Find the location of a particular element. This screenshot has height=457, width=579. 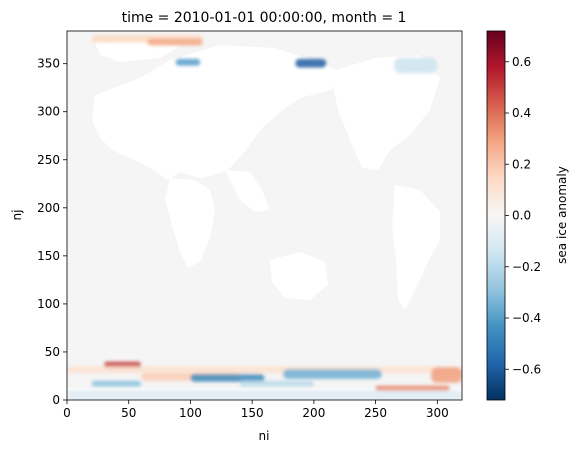

land-australia is located at coordinates (299, 276).